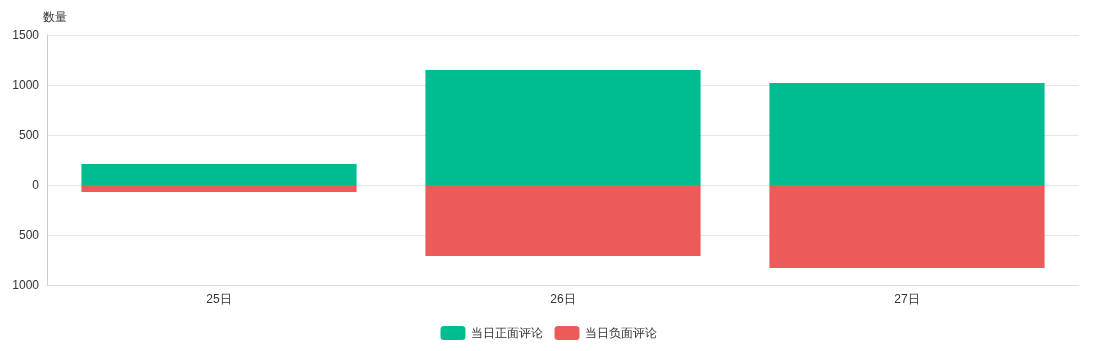 The height and width of the screenshot is (351, 1097). Describe the element at coordinates (506, 333) in the screenshot. I see `legend-label: 当日正面评论` at that location.